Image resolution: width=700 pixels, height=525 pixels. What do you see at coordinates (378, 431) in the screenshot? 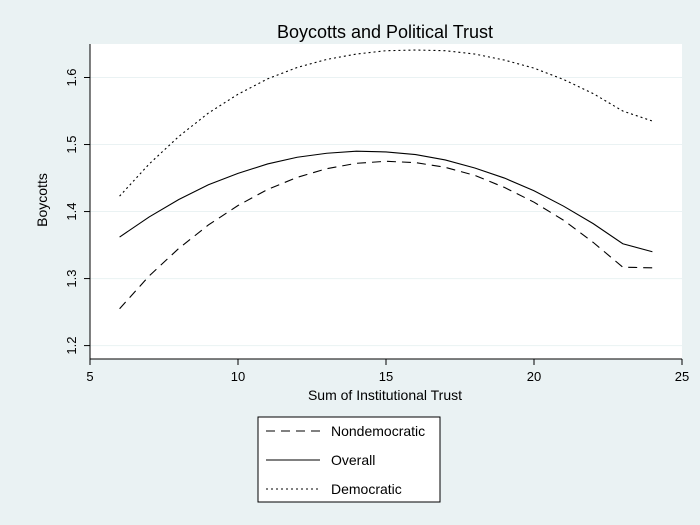
I see `legend-label-nondemocratic: Nondemocratic` at bounding box center [378, 431].